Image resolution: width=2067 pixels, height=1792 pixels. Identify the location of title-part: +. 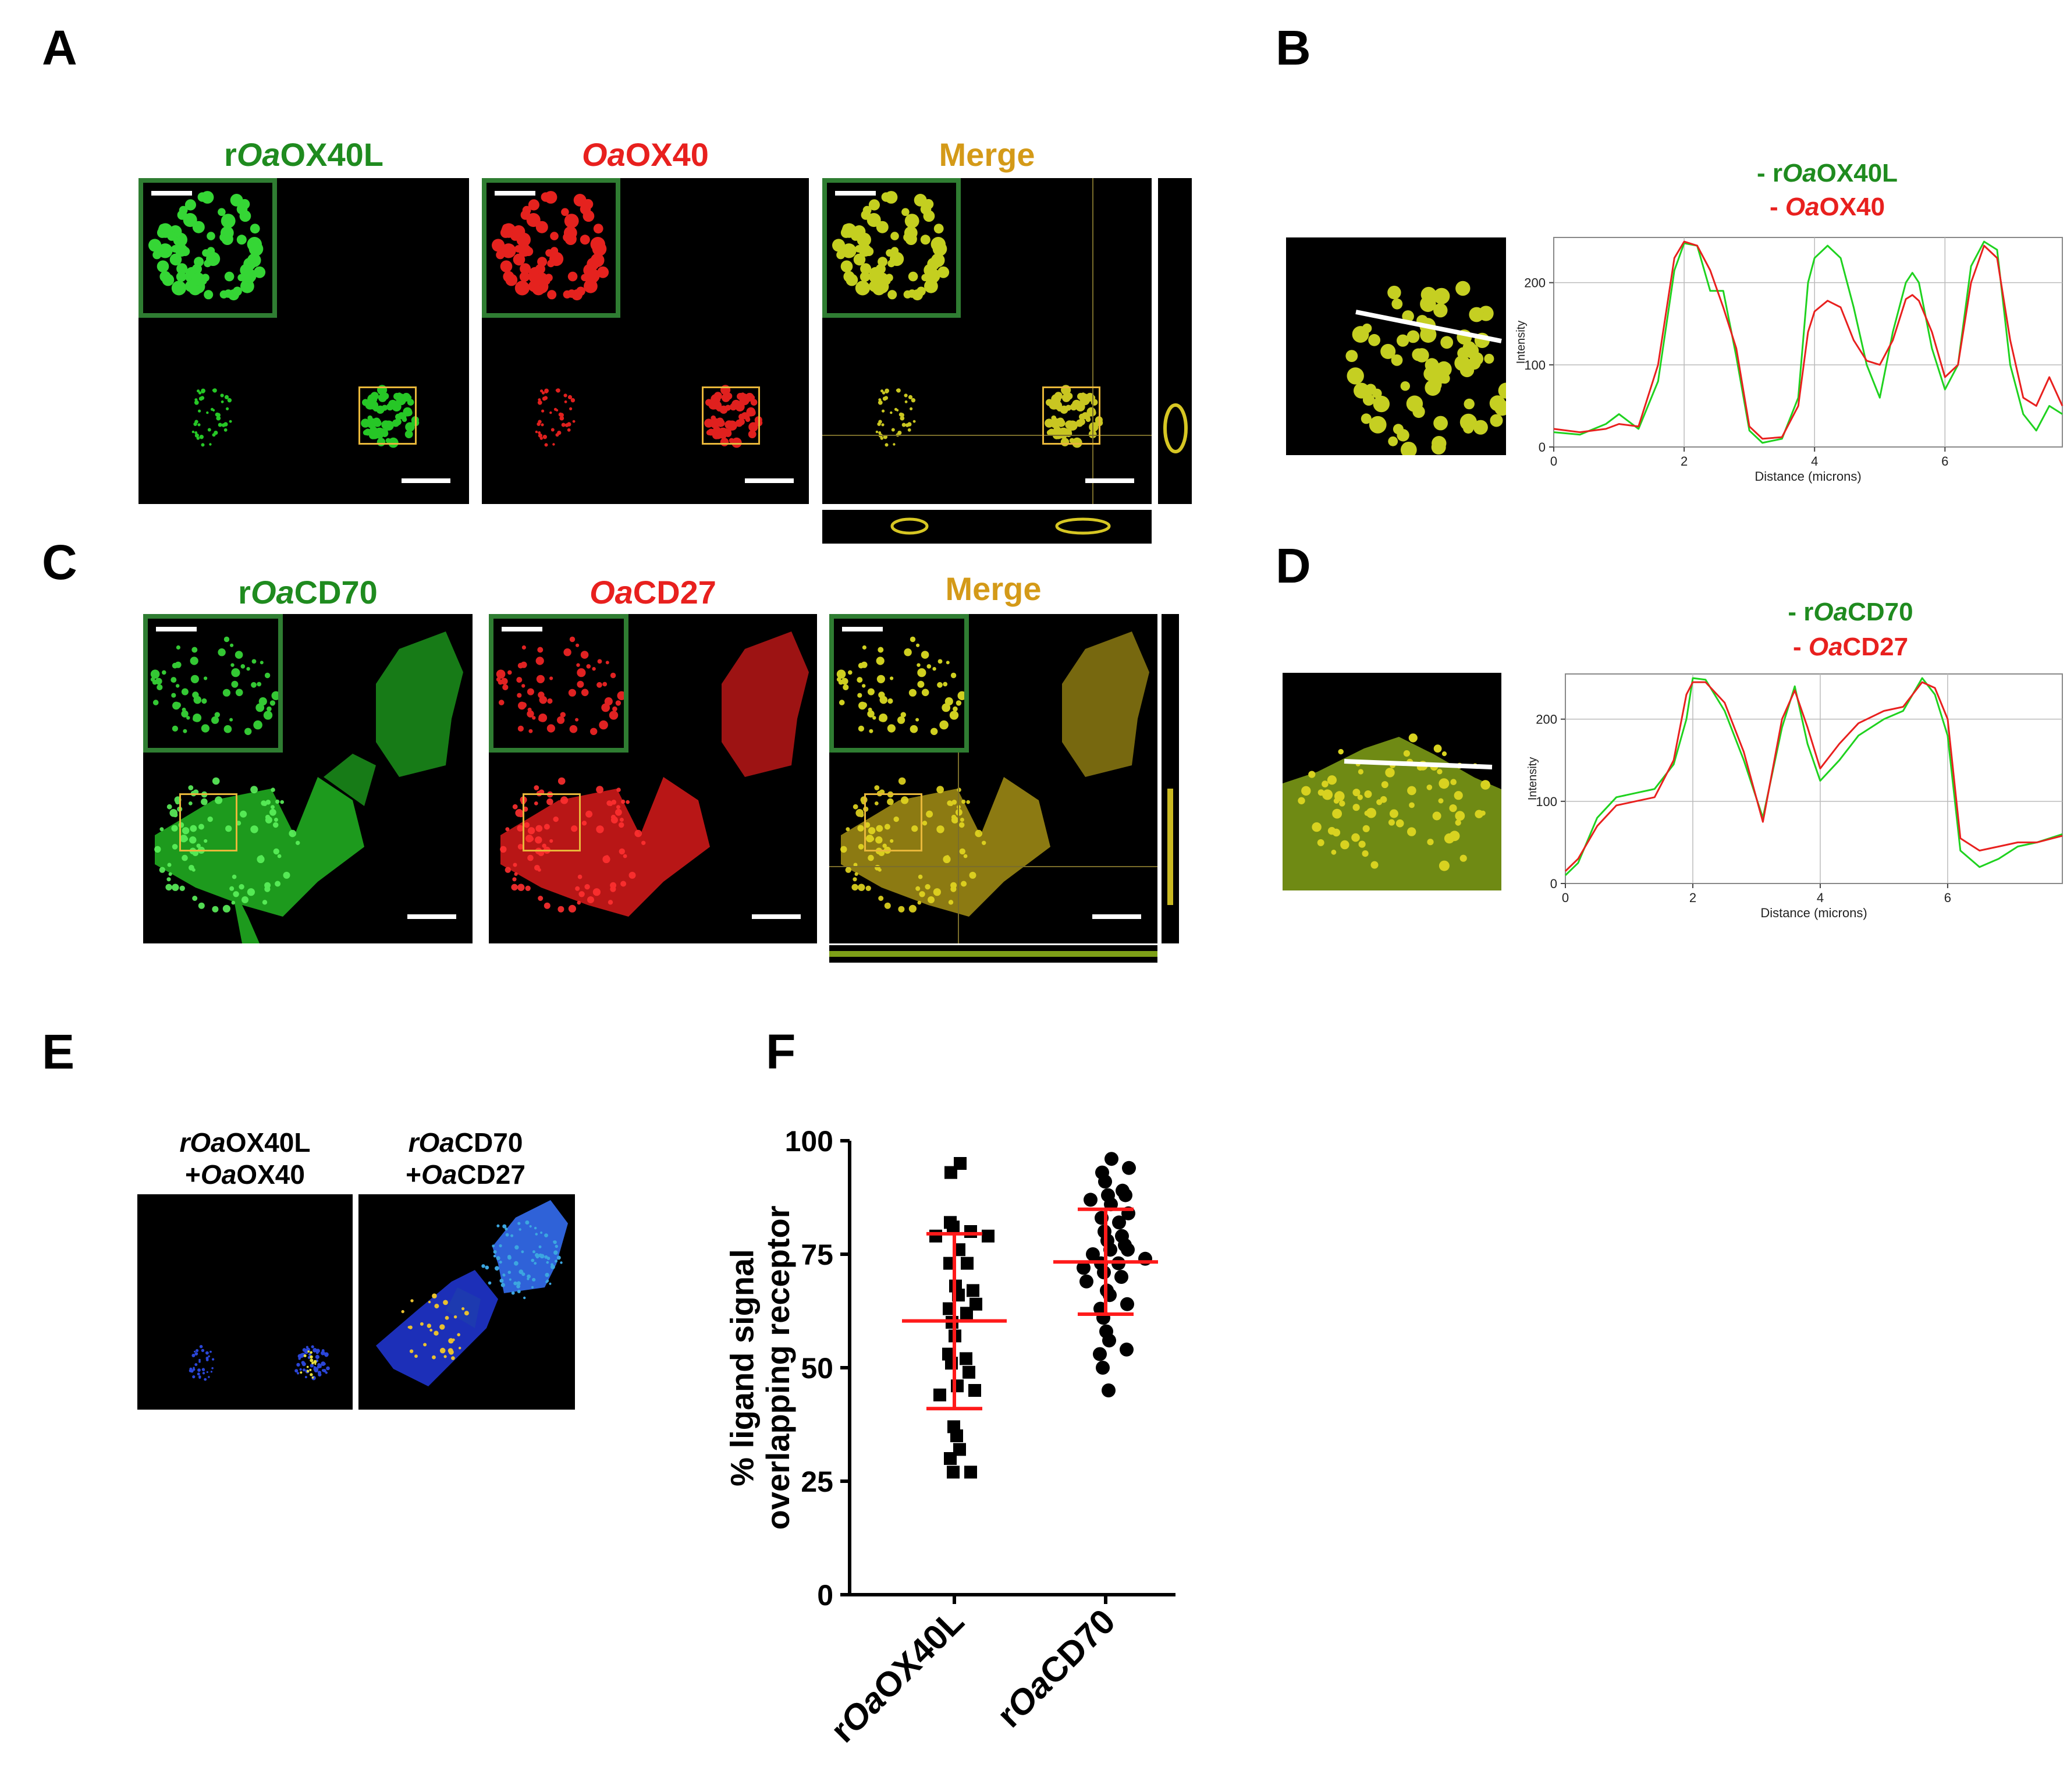
(193, 1174).